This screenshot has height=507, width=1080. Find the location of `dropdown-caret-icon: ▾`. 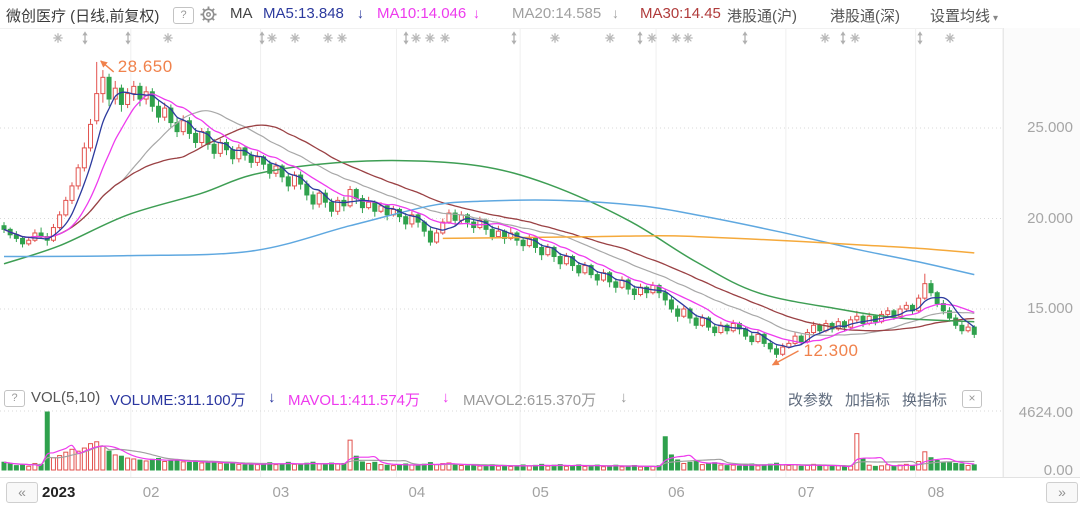

dropdown-caret-icon: ▾ is located at coordinates (996, 18).